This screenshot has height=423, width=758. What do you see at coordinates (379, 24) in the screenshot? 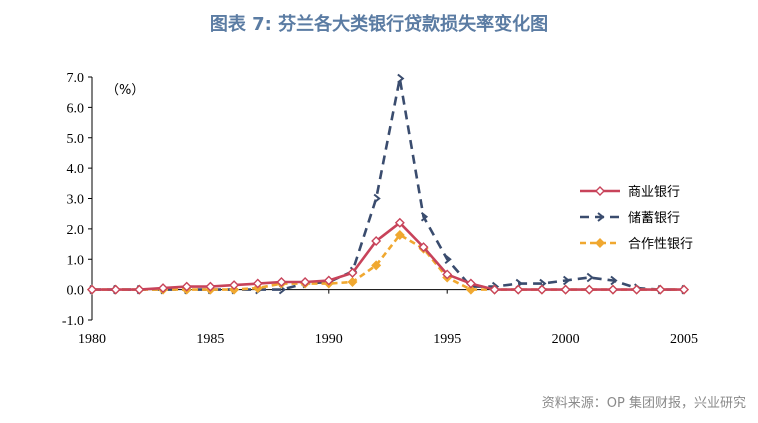
I see `chart-title: 图表 7: 芬兰各大类银行贷款损失率变化图` at bounding box center [379, 24].